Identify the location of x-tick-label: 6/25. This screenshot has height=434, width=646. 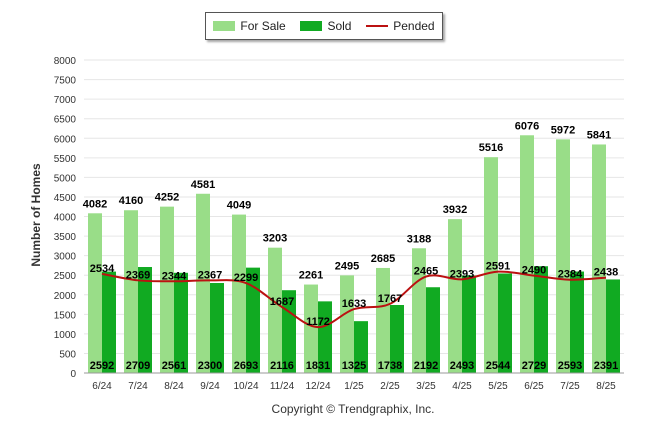
(534, 386).